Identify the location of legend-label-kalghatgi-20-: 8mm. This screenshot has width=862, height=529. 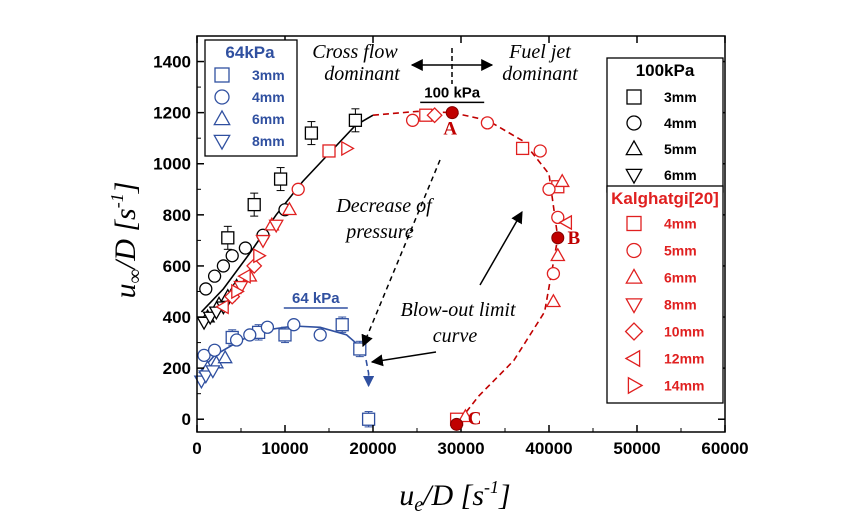
(680, 305).